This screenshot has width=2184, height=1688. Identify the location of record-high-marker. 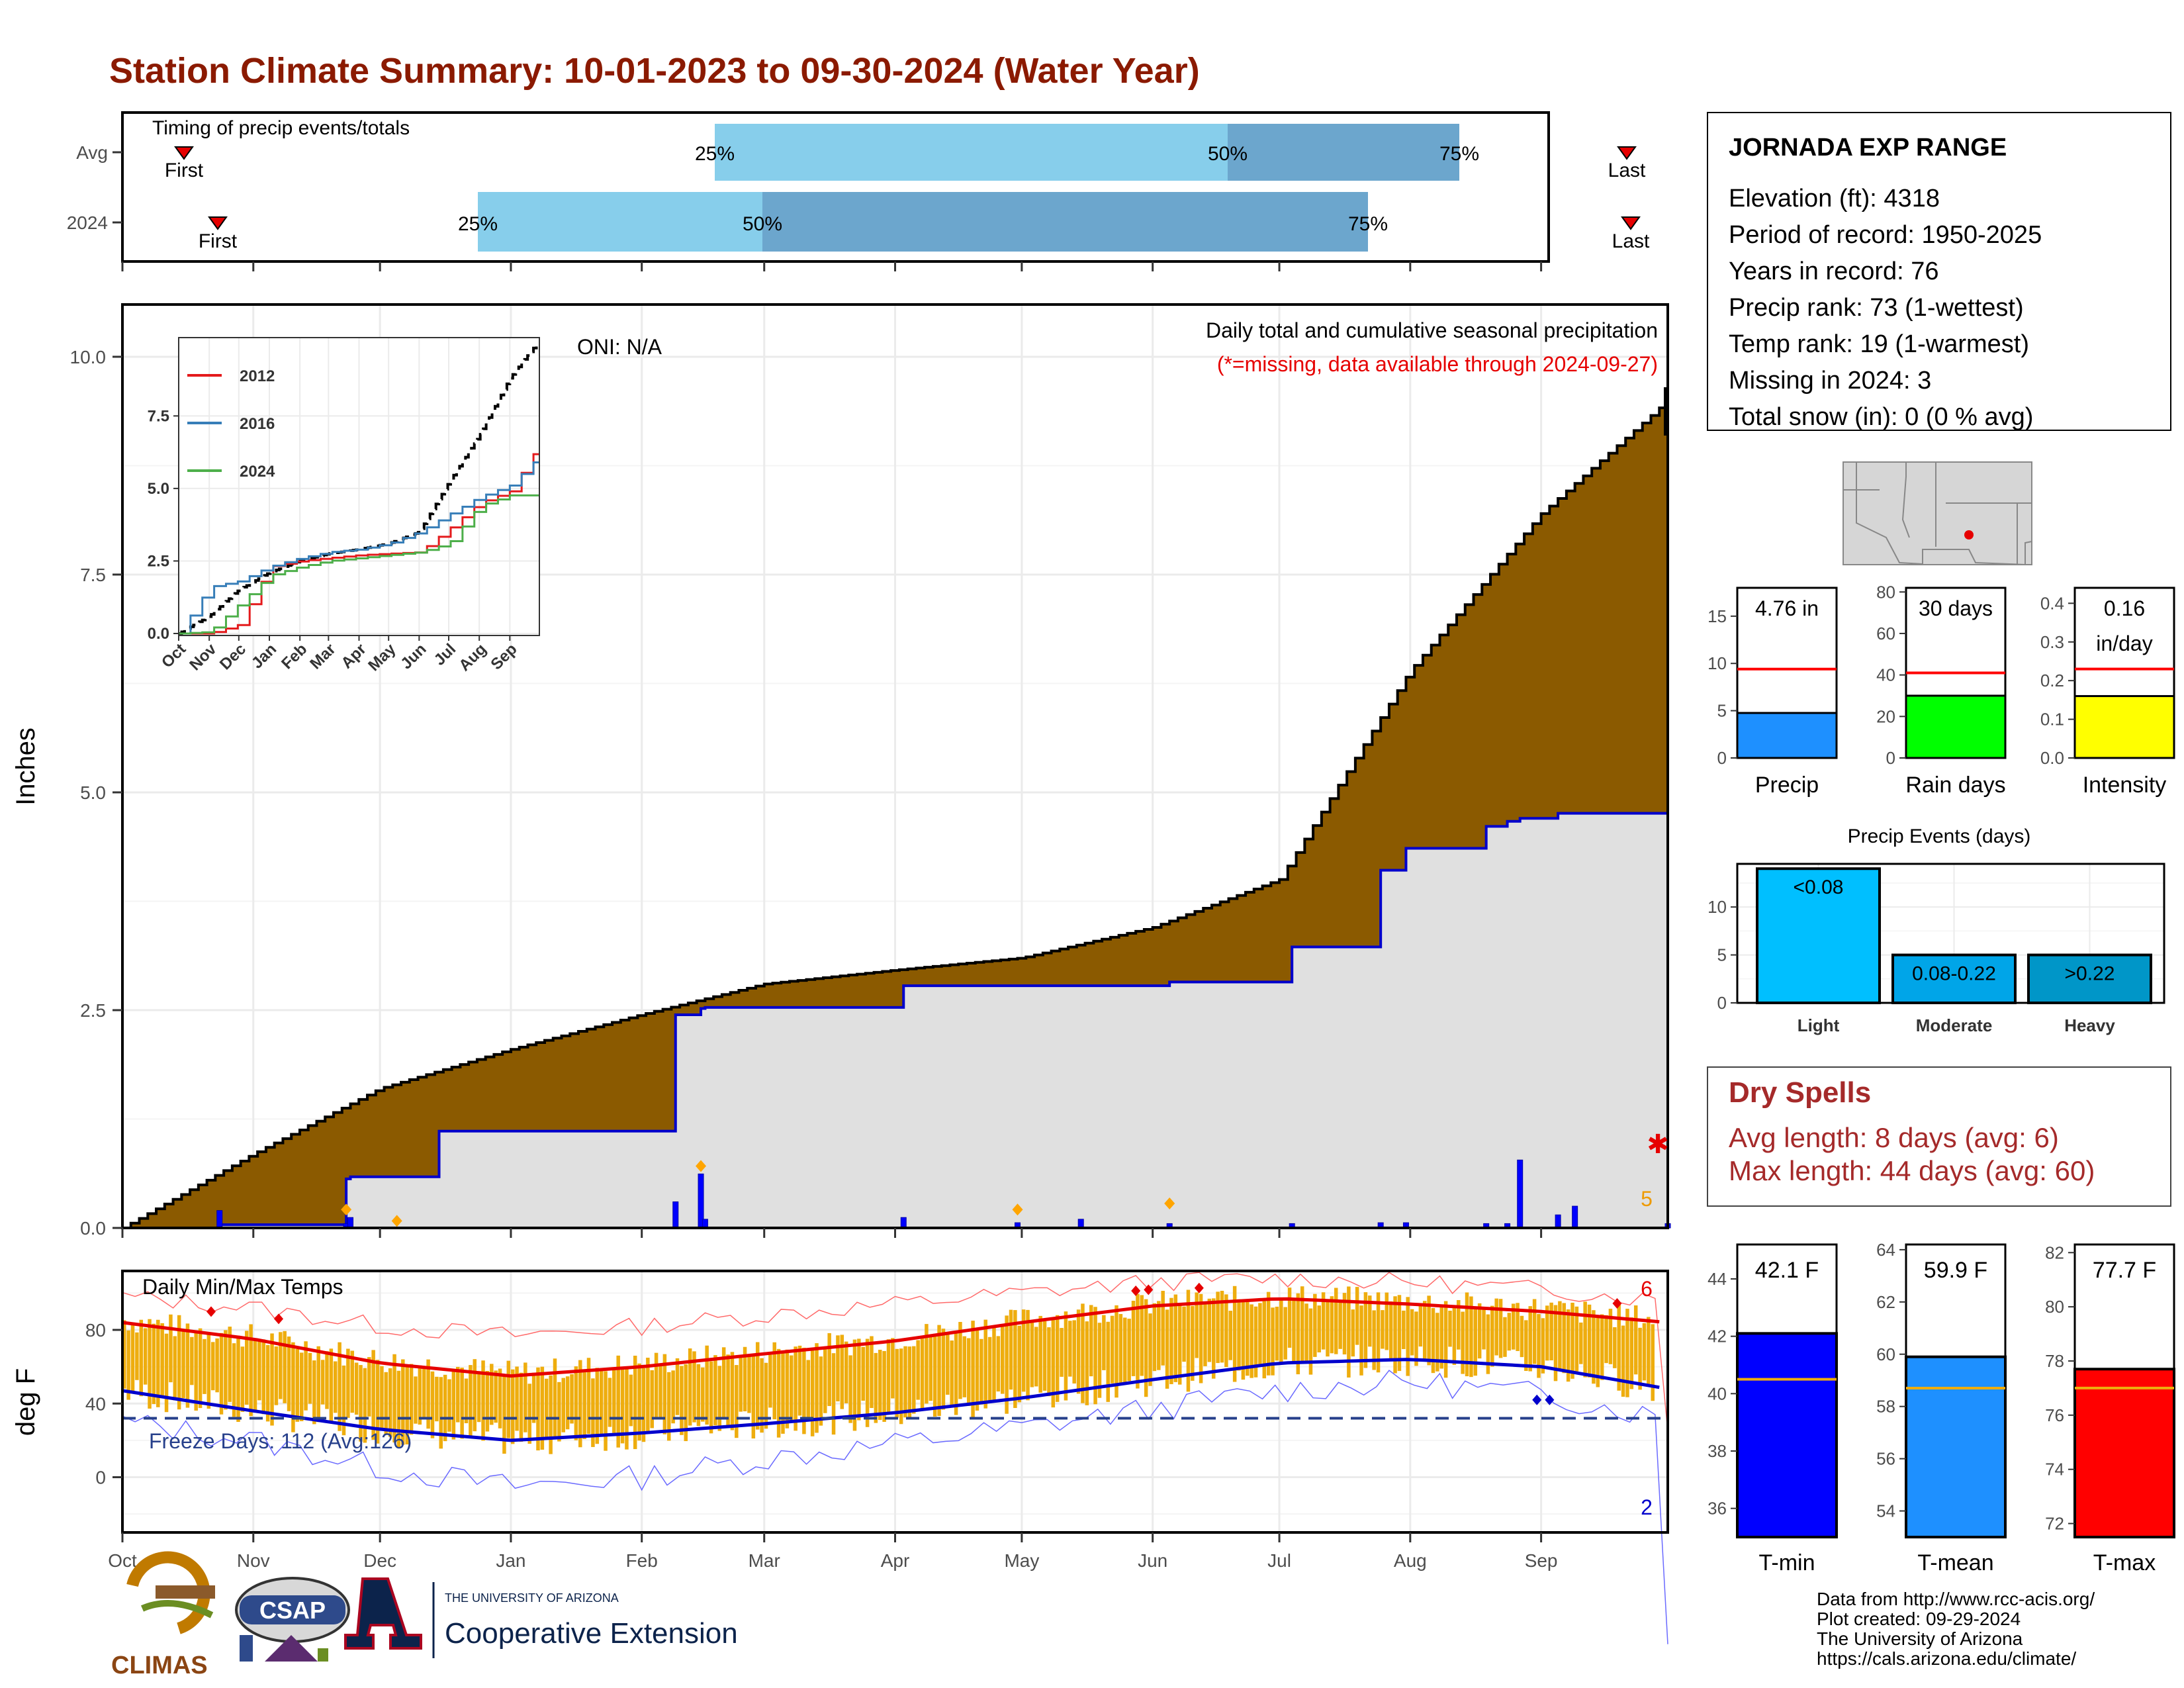
(1617, 1303).